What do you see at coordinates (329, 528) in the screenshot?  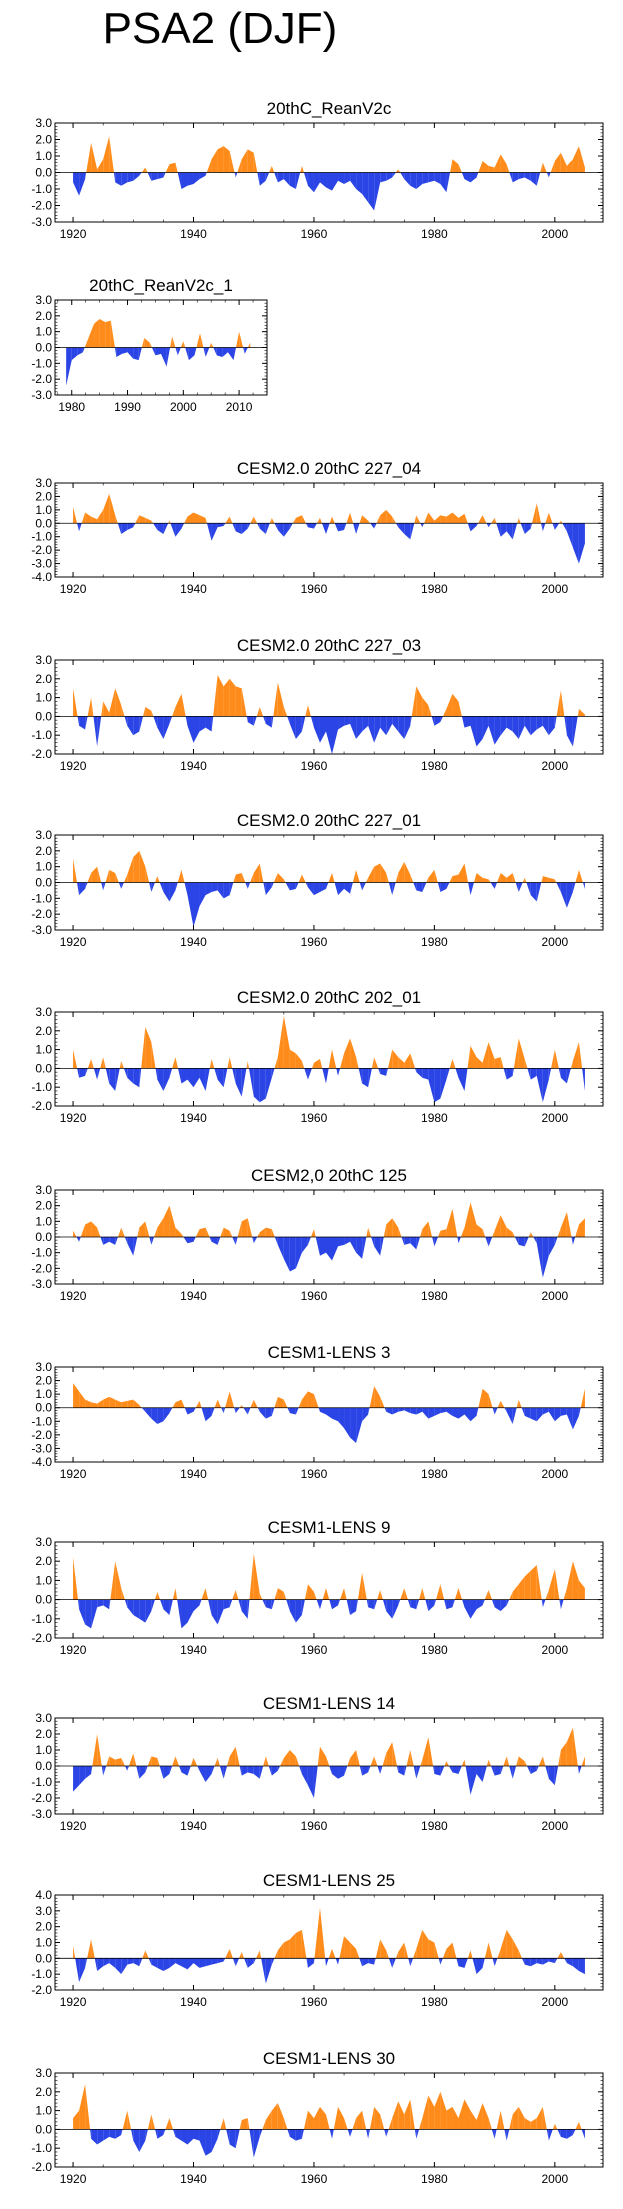 I see `area-series` at bounding box center [329, 528].